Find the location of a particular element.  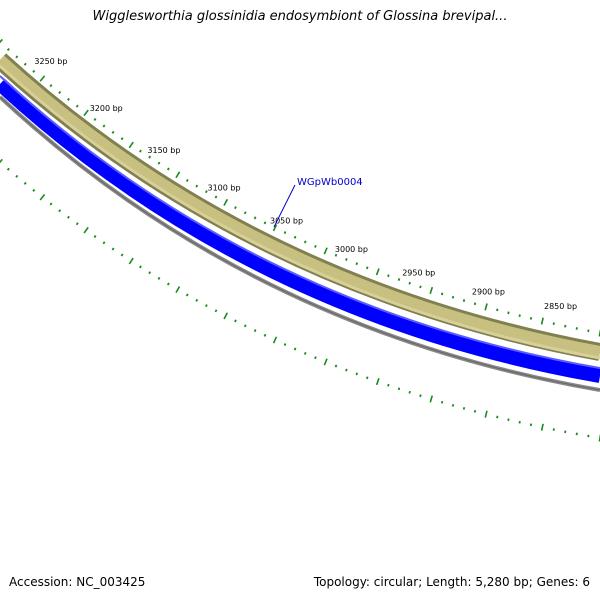

ruler-label: 3050 bp is located at coordinates (286, 221).